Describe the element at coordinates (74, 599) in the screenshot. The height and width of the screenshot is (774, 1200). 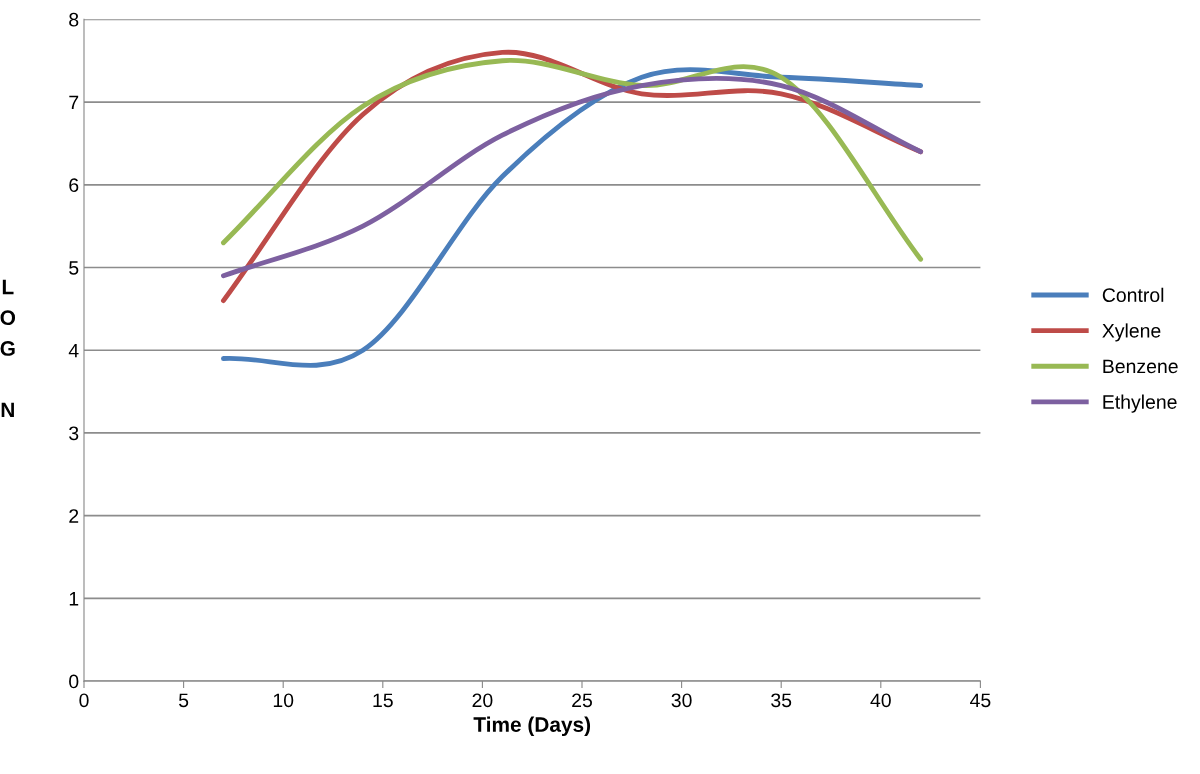
I see `y-tick-label: 1` at that location.